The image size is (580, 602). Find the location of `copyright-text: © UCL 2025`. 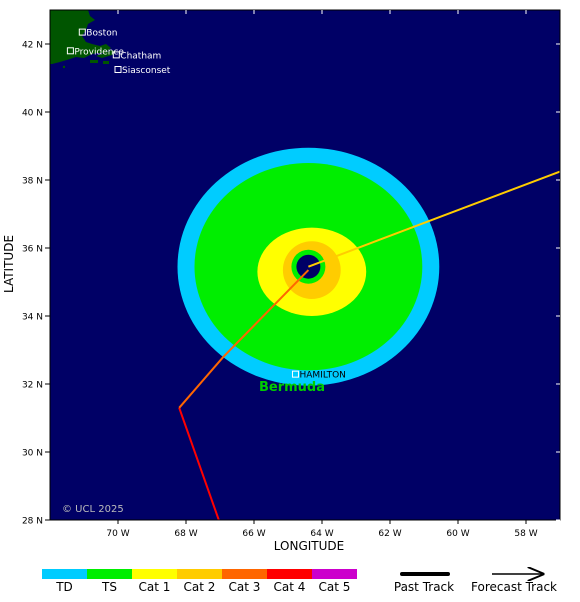

copyright-text: © UCL 2025 is located at coordinates (93, 509).